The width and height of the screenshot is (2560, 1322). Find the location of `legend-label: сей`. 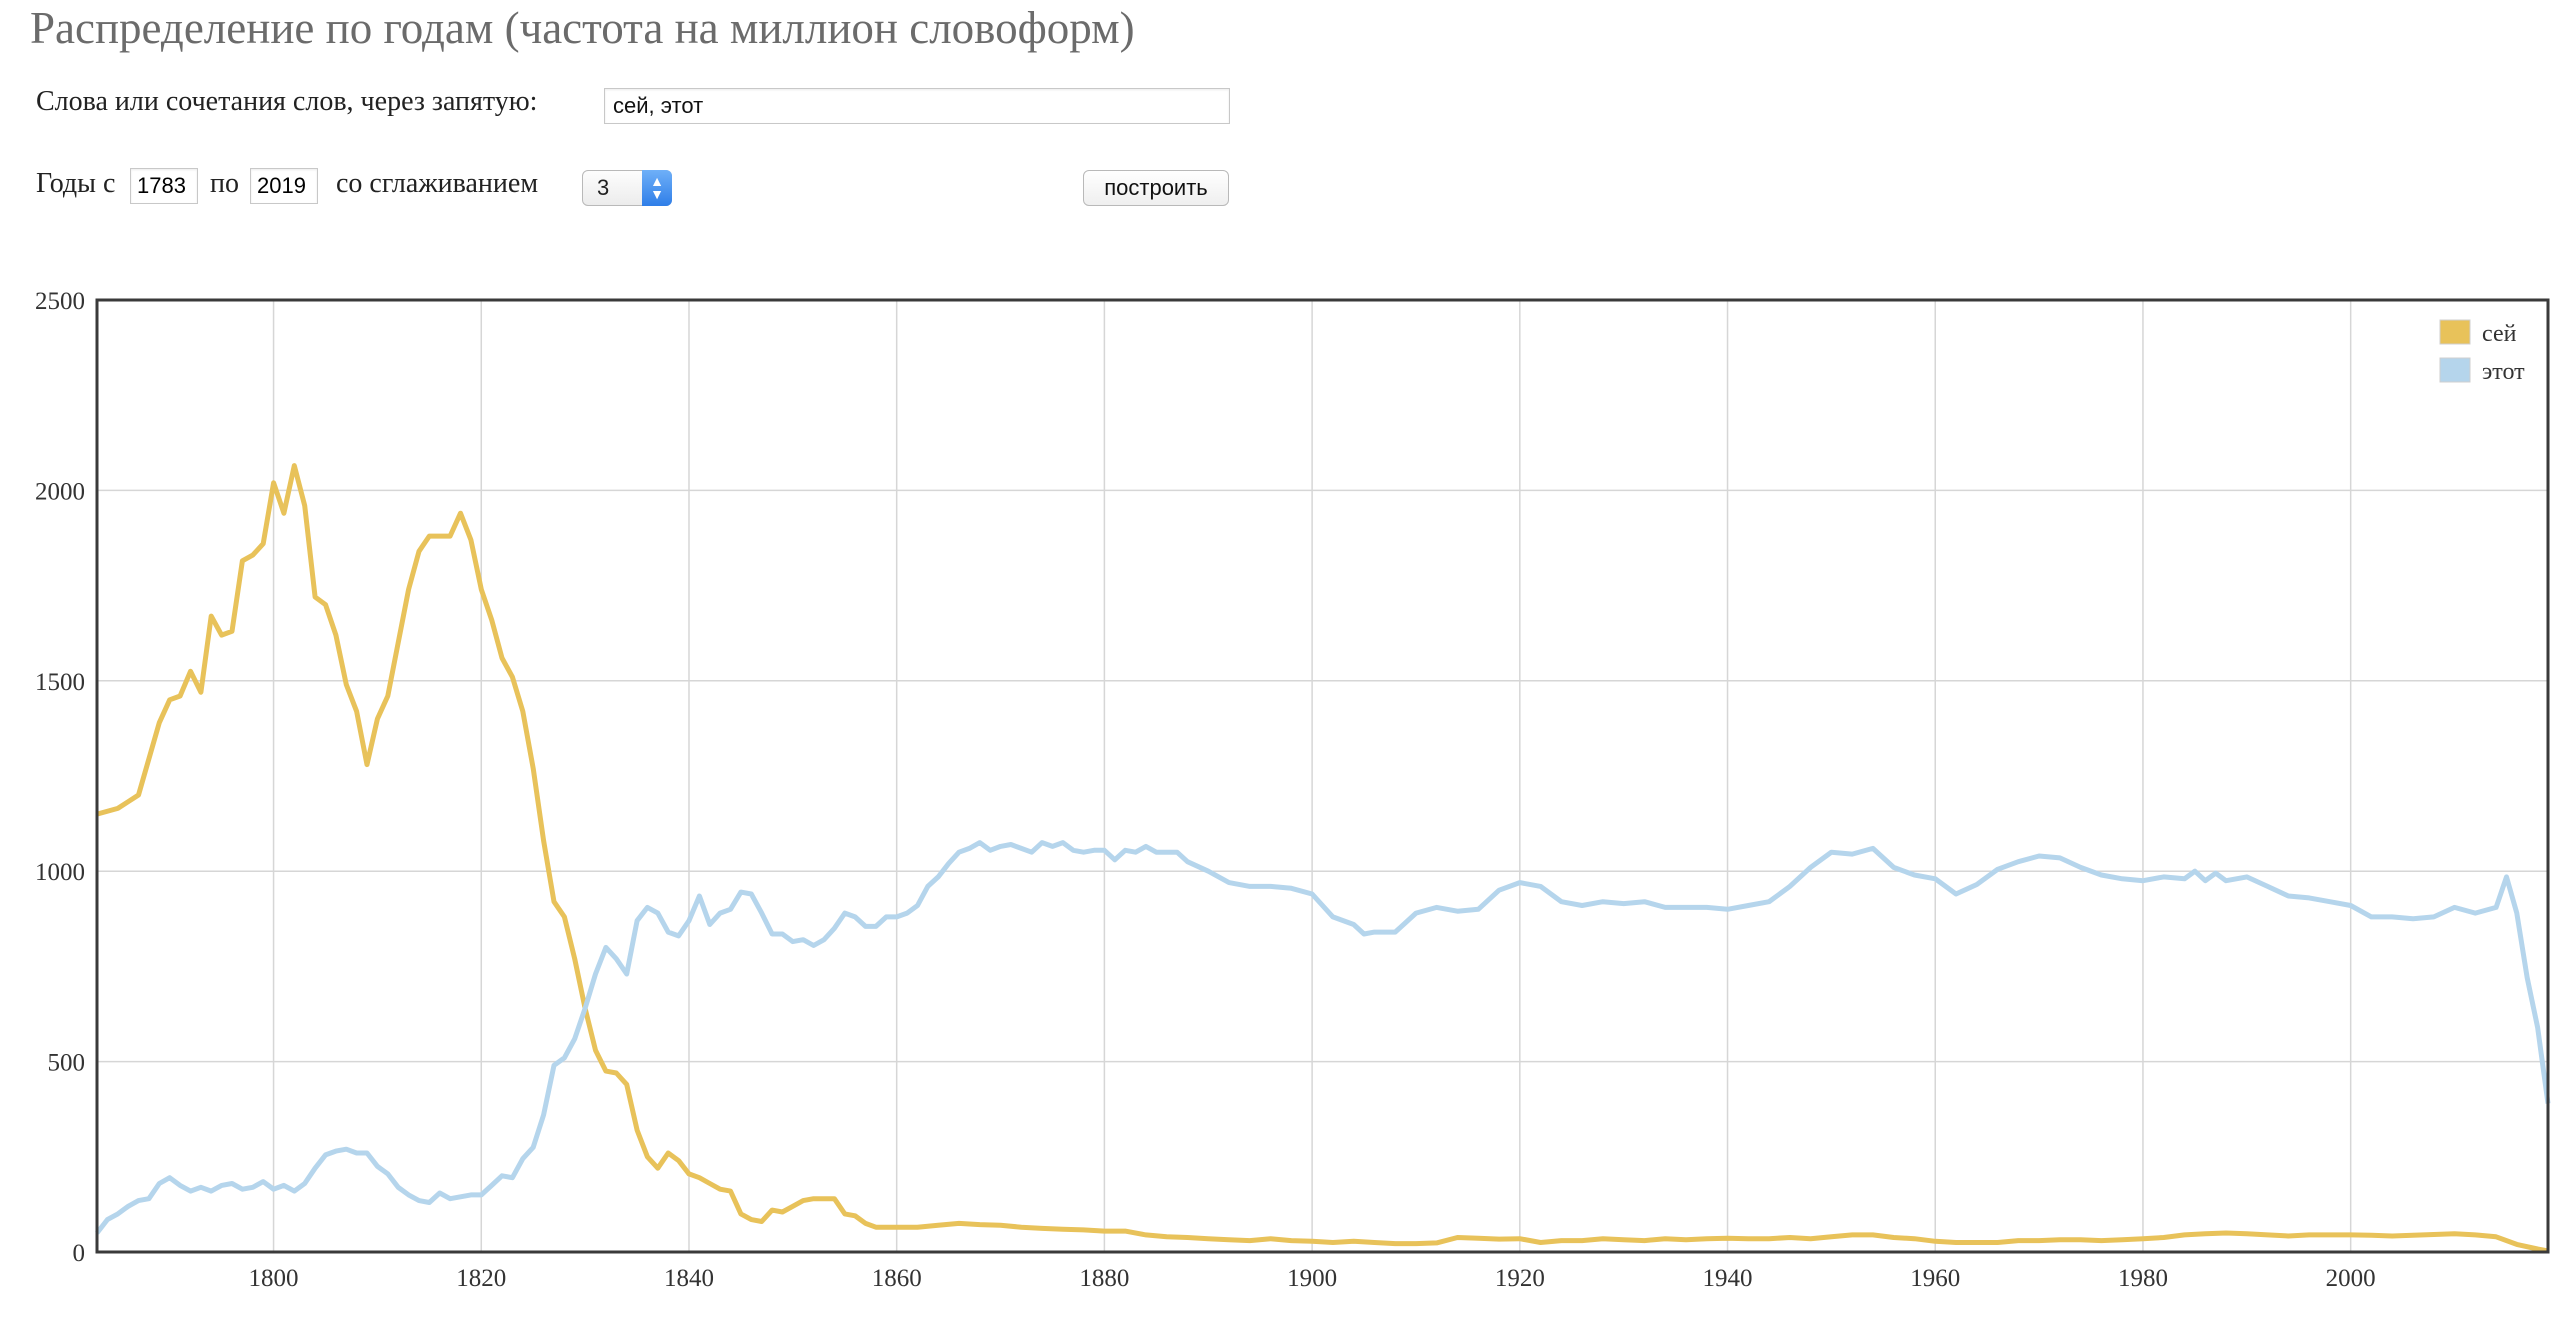

legend-label: сей is located at coordinates (2499, 334).